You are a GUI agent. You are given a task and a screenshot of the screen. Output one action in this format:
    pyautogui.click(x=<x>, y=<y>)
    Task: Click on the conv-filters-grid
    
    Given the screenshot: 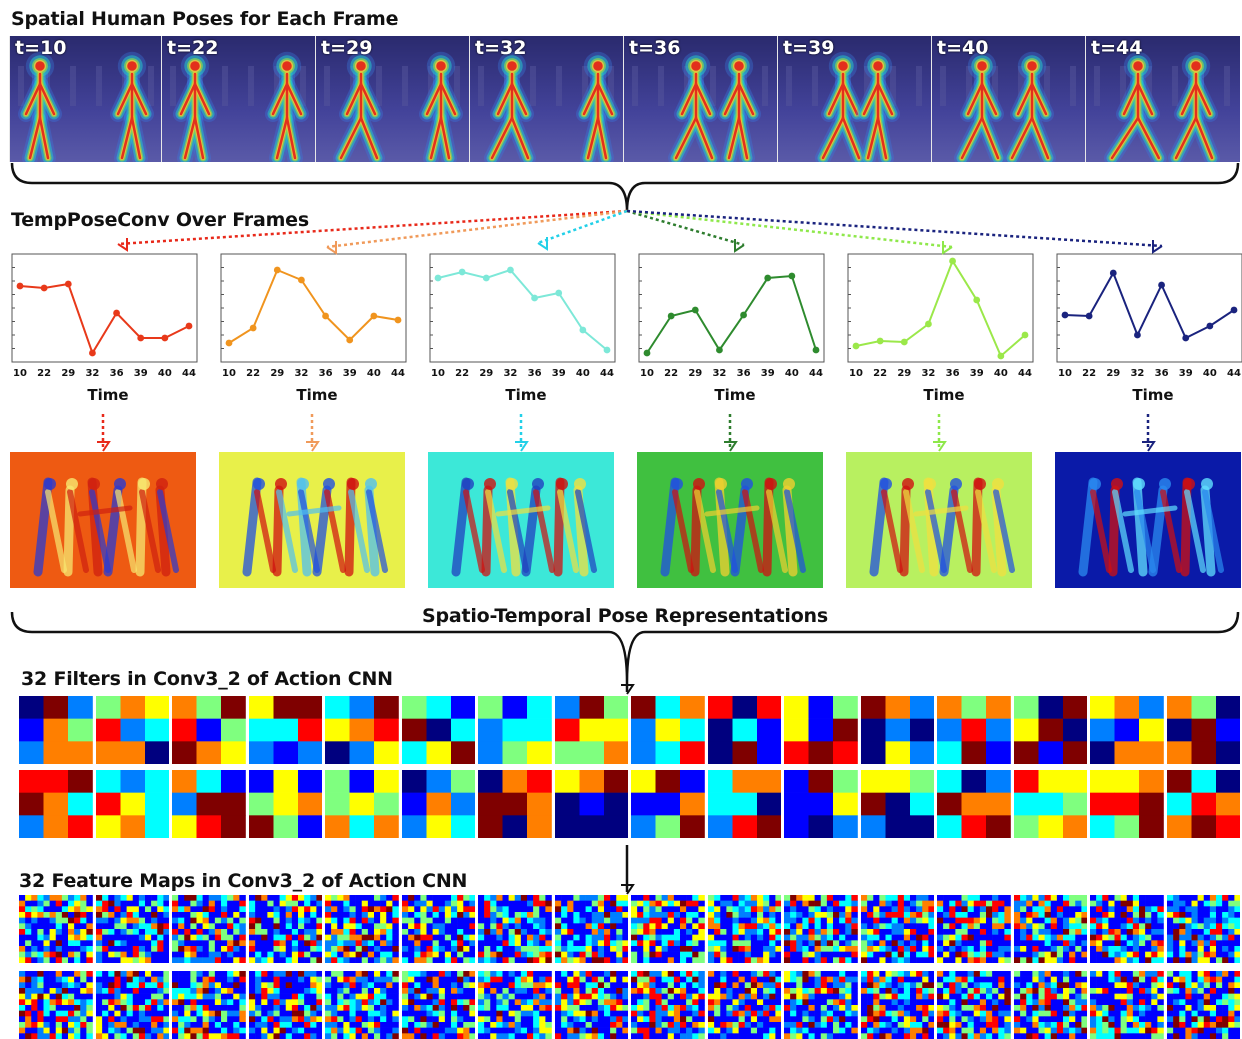 What is the action you would take?
    pyautogui.click(x=629, y=767)
    